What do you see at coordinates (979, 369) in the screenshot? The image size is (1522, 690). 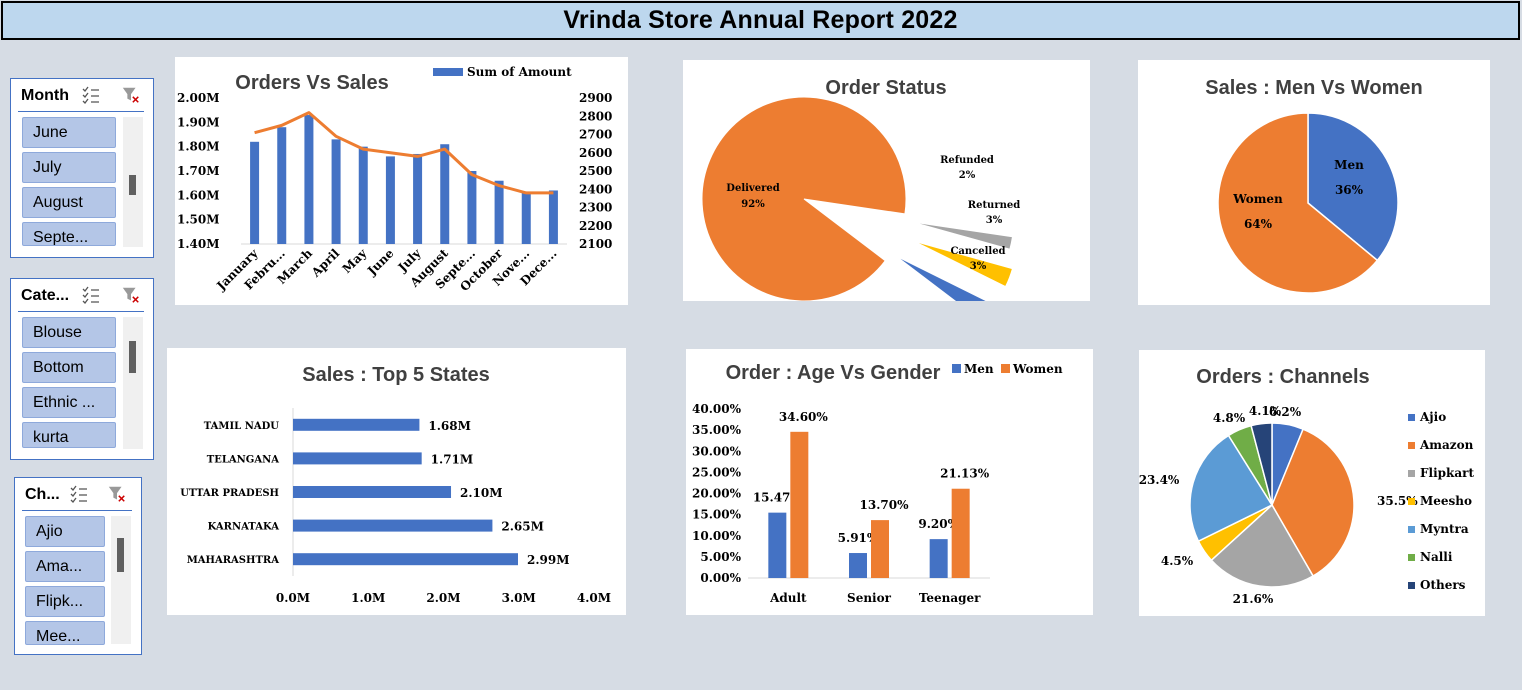 I see `legend-label: Men` at bounding box center [979, 369].